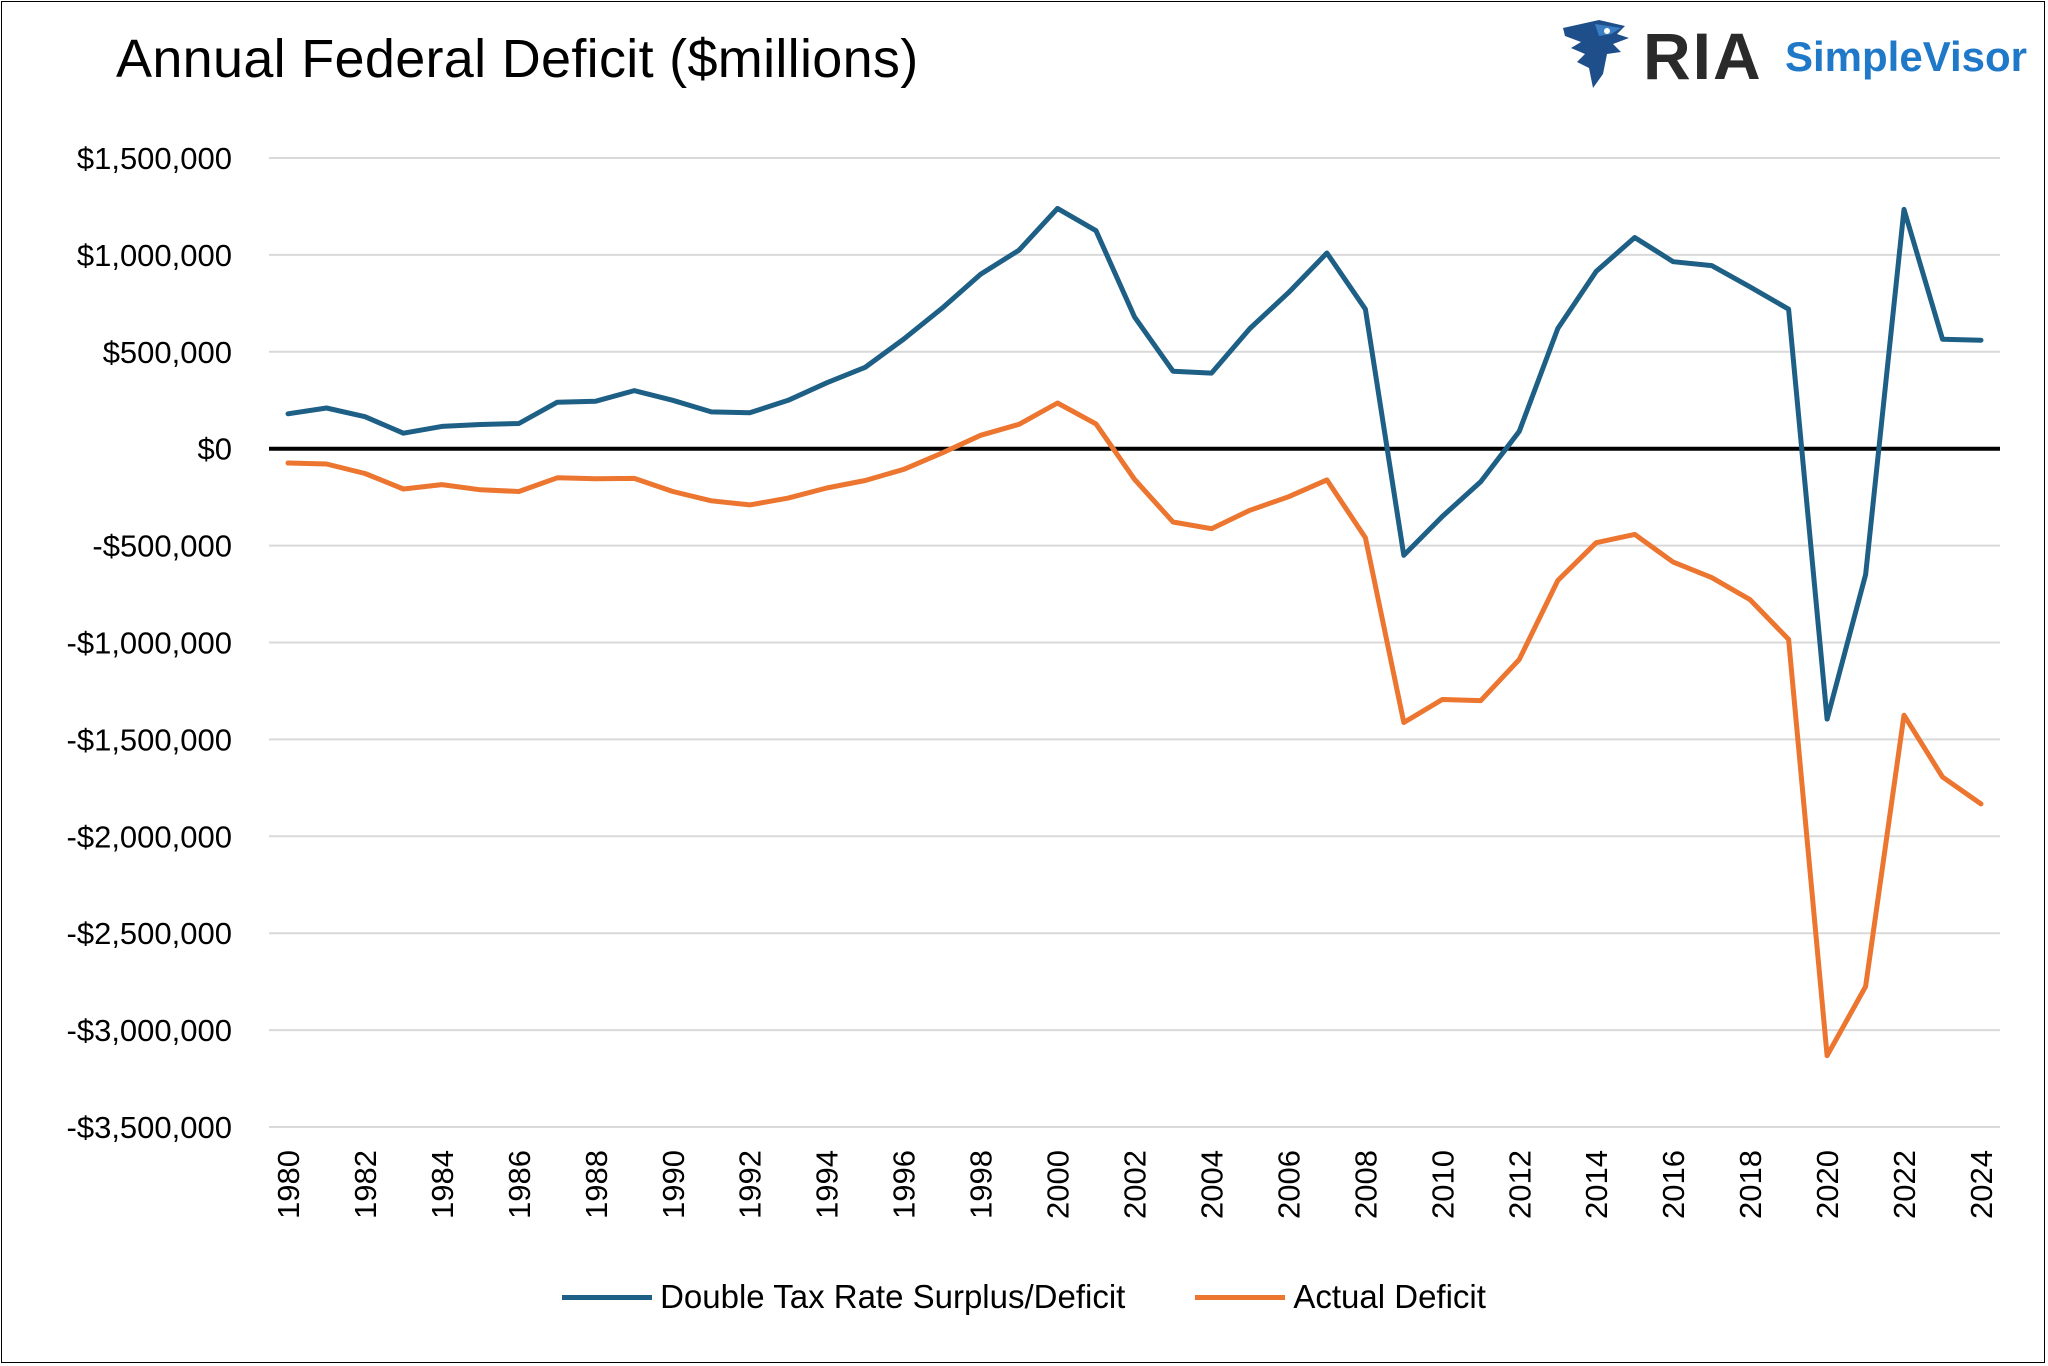 The height and width of the screenshot is (1366, 2048). I want to click on chart-title: Annual Federal Deficit ($millions), so click(517, 59).